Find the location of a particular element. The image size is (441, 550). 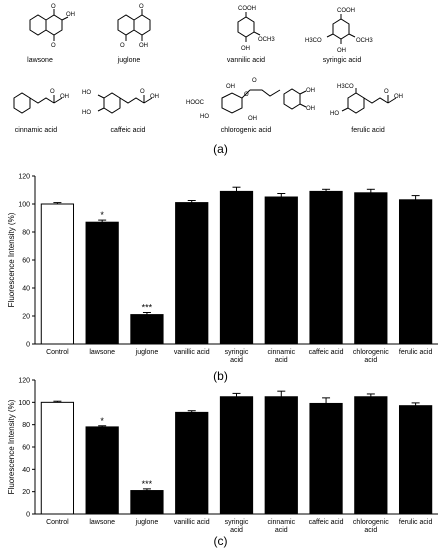

structure-name: chlorogenic acid is located at coordinates (246, 130).